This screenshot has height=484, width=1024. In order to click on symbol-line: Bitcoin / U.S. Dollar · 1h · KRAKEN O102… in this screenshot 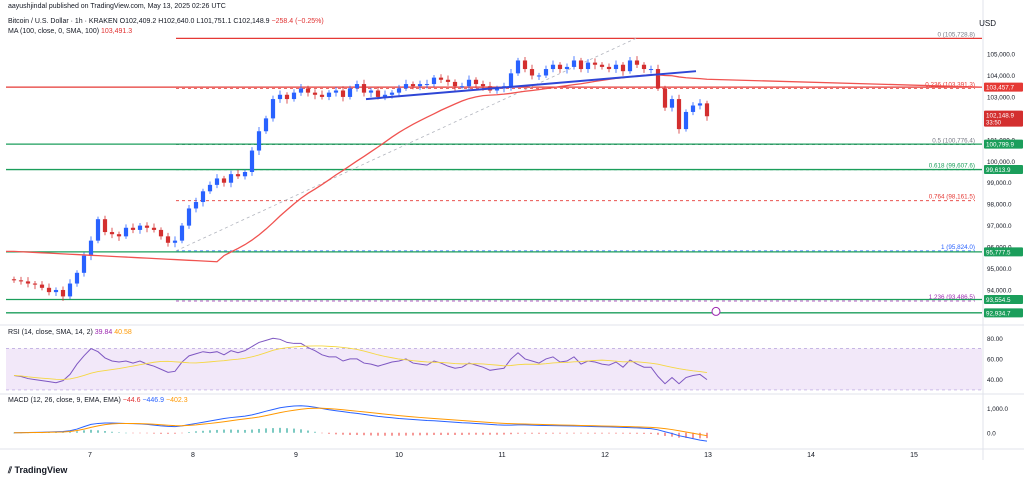, I will do `click(166, 21)`.